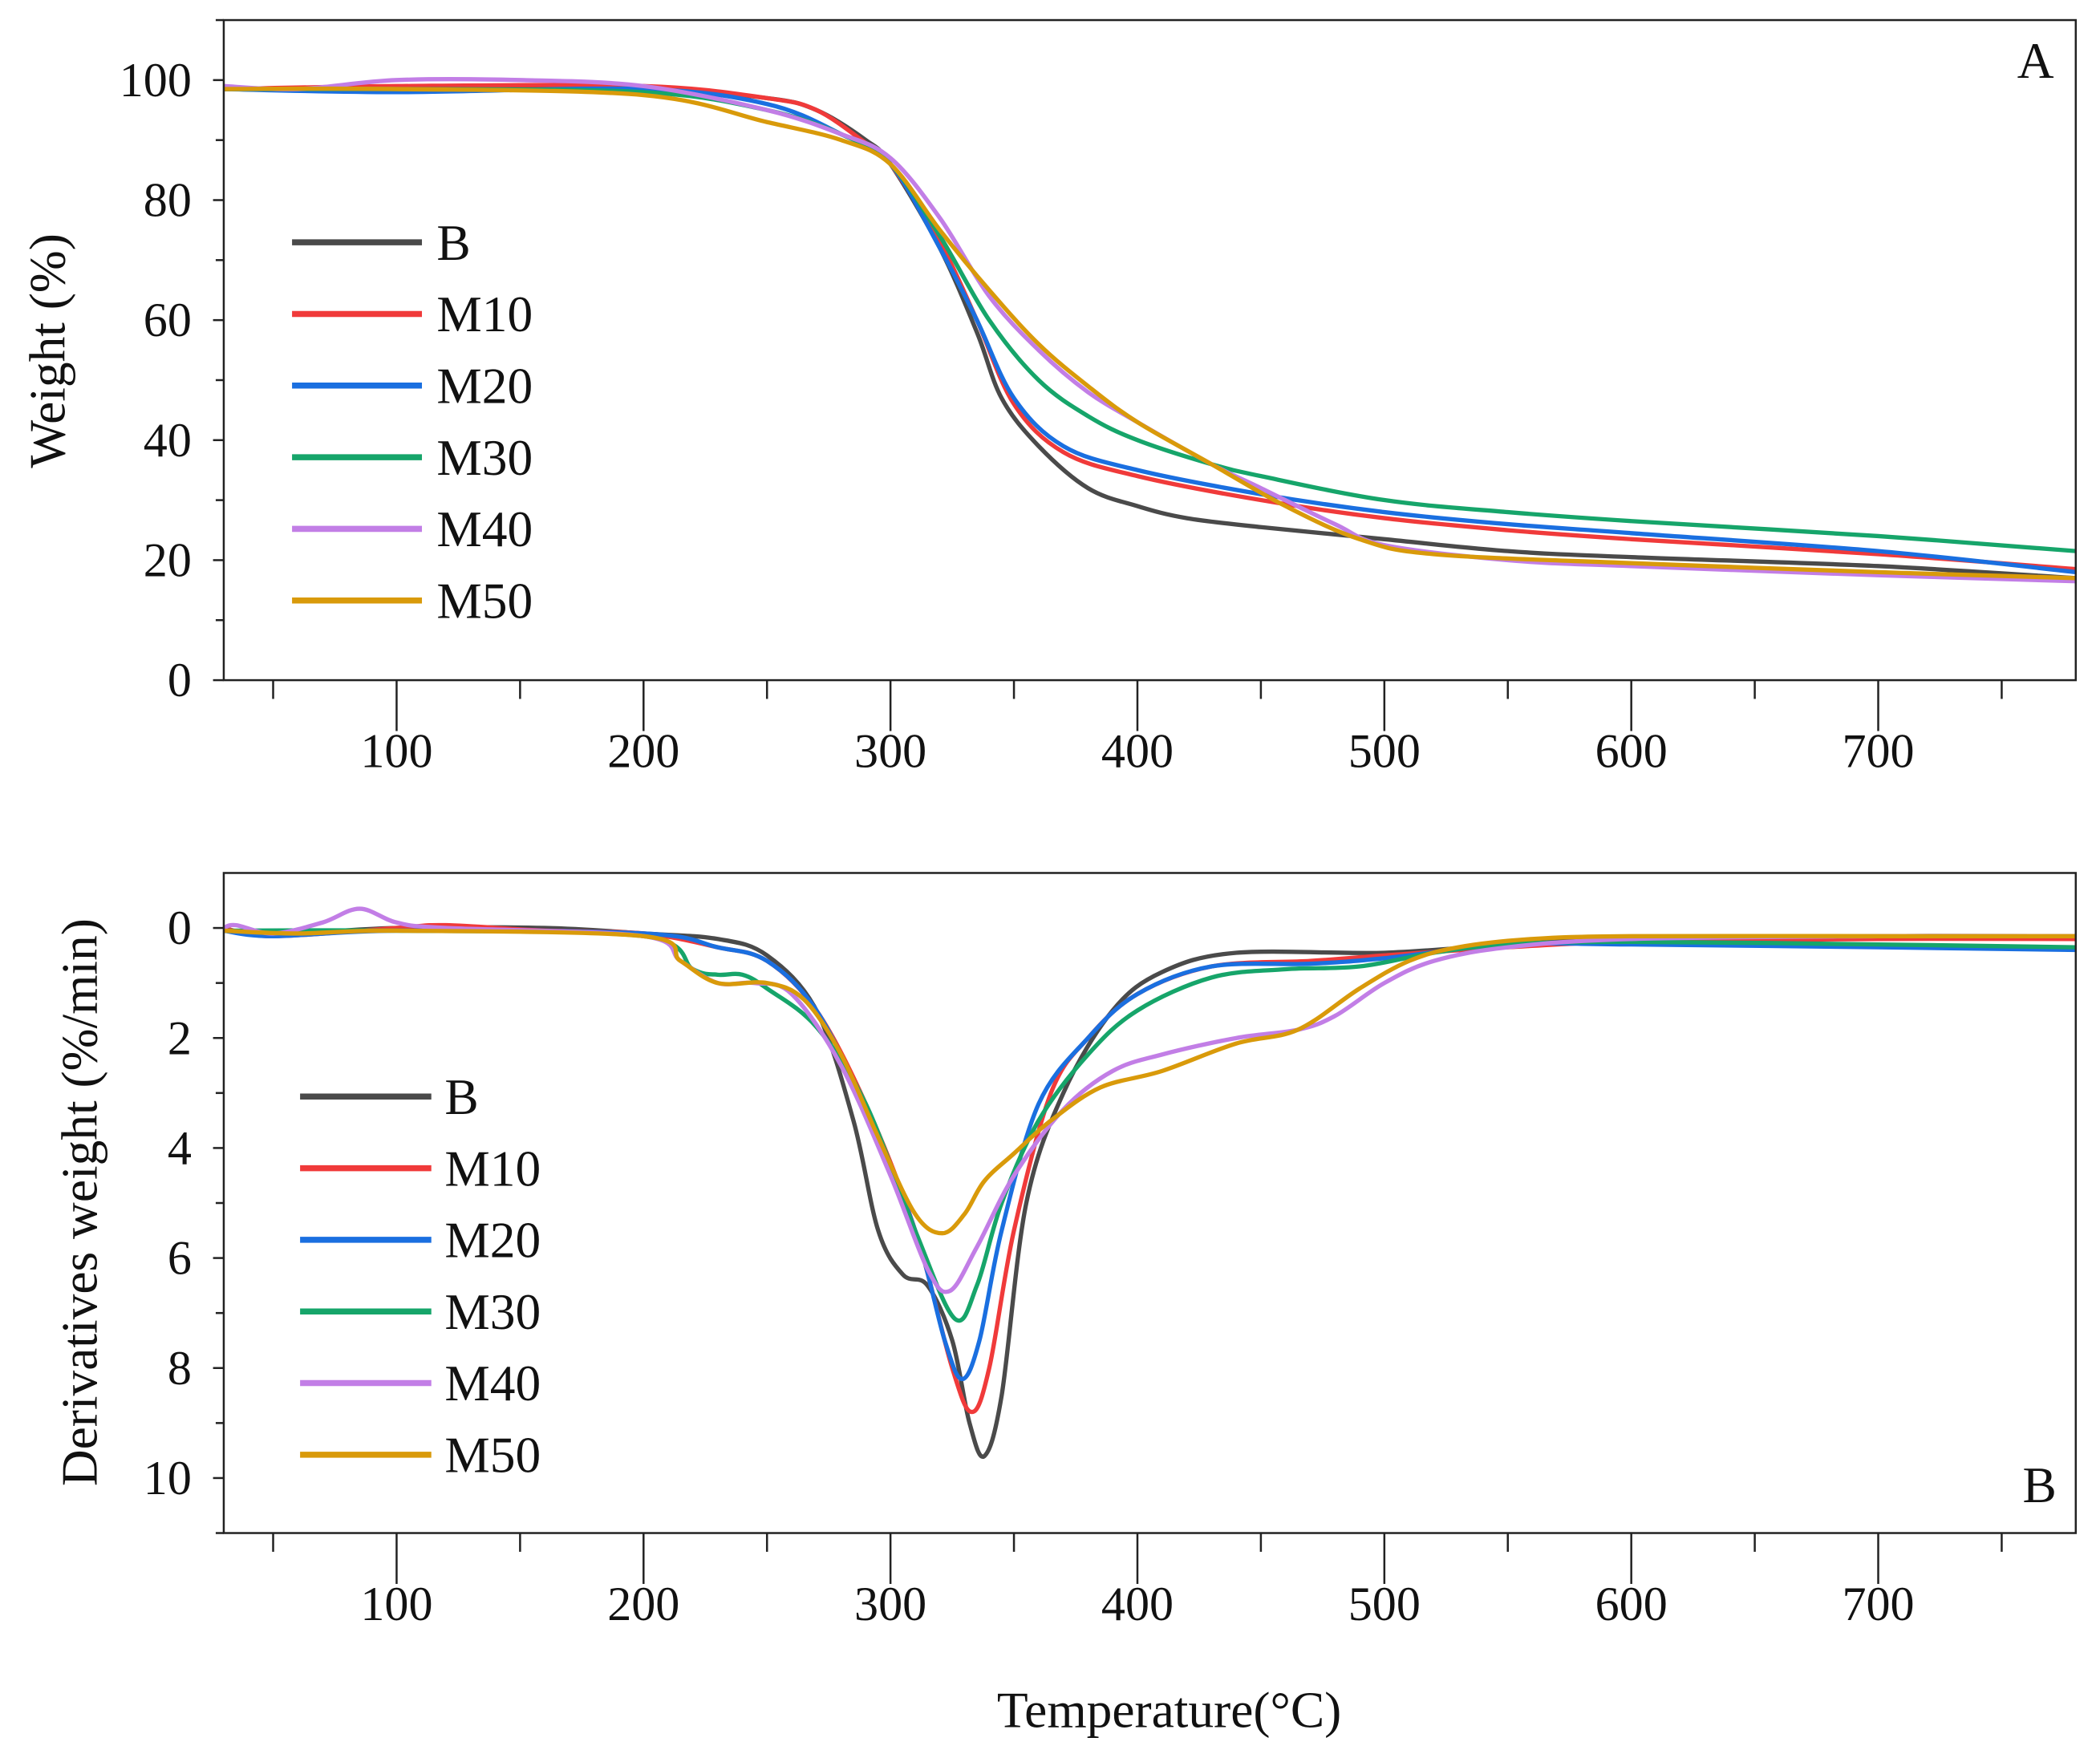  I want to click on y-tick-label: 10, so click(168, 1479).